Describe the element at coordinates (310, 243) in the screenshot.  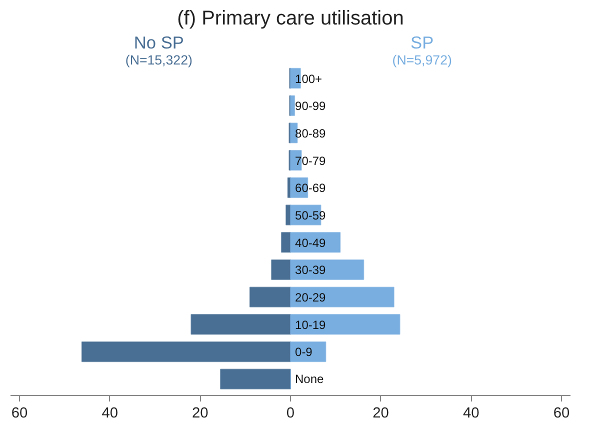
I see `y-tick-label: 40-49` at that location.